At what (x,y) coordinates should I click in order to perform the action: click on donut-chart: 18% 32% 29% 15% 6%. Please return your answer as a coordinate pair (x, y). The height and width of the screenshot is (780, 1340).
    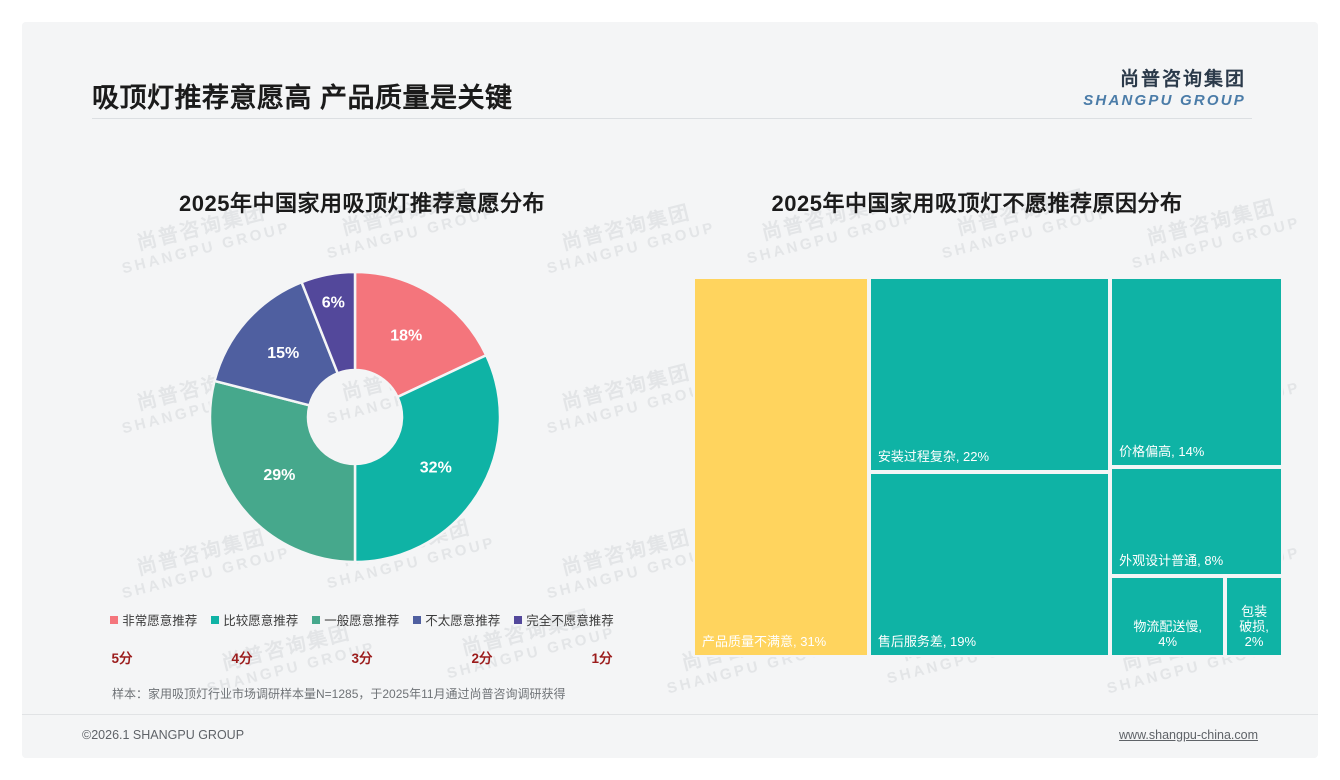
    Looking at the image, I should click on (355, 417).